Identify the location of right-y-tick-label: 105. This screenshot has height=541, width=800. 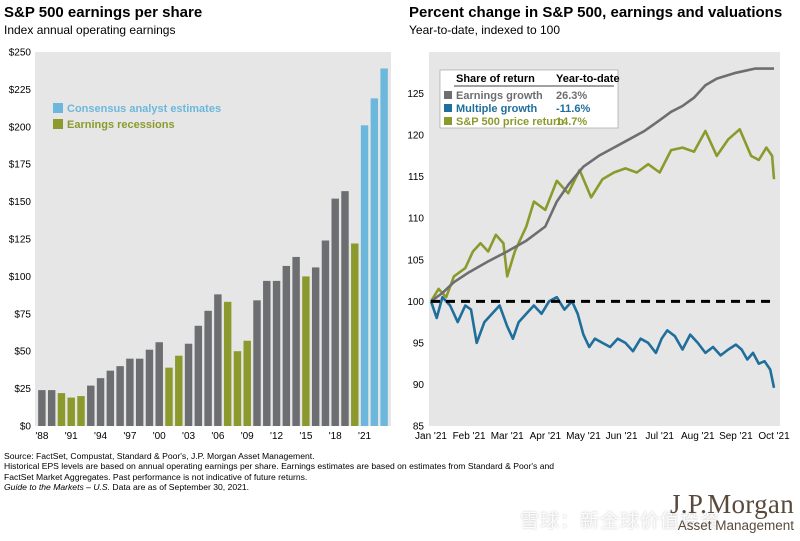
(415, 260).